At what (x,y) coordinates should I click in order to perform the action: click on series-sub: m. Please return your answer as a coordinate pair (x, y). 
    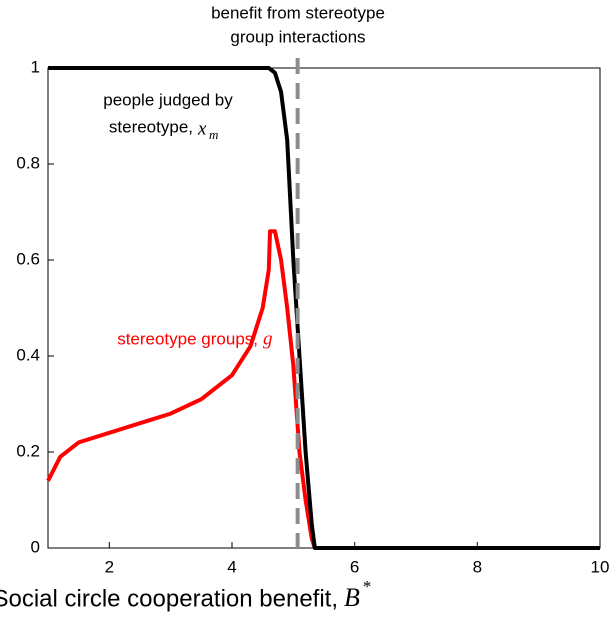
    Looking at the image, I should click on (213, 134).